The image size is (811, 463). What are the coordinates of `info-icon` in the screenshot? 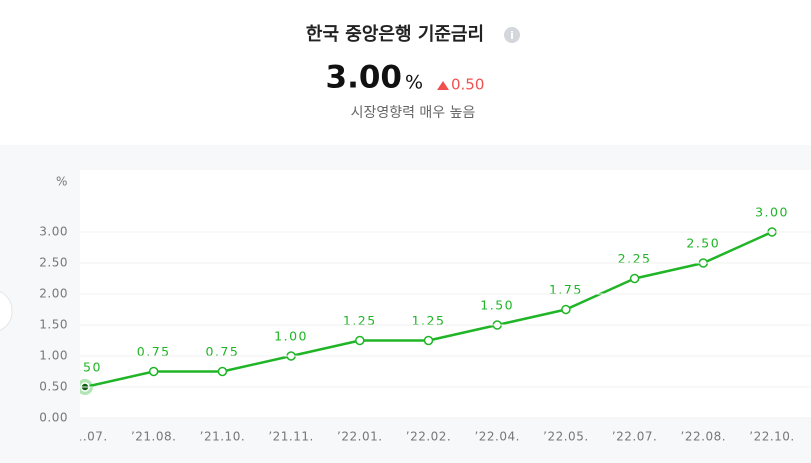 It's located at (512, 35).